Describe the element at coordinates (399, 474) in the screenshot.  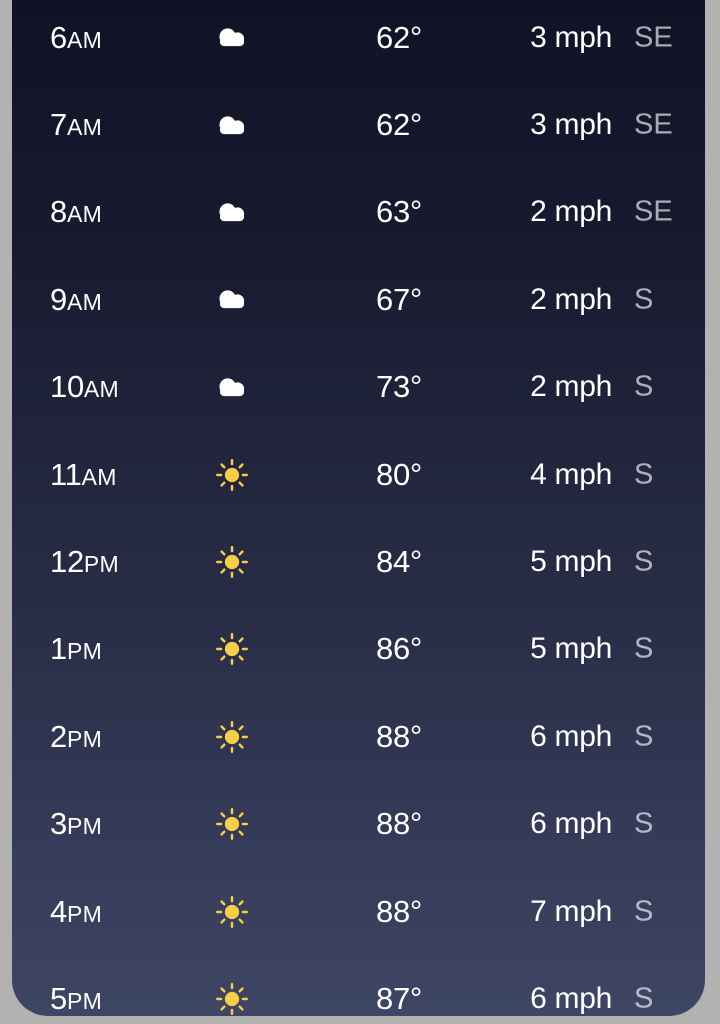
I see `temperature-value: 80°` at that location.